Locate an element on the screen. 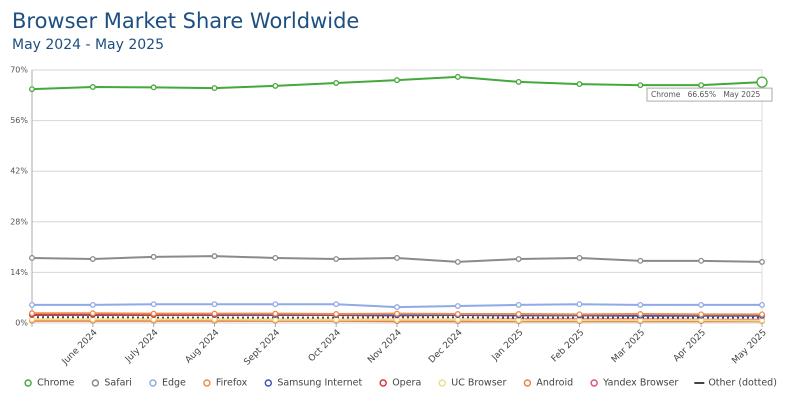  legend-label: Yandex Browser is located at coordinates (640, 383).